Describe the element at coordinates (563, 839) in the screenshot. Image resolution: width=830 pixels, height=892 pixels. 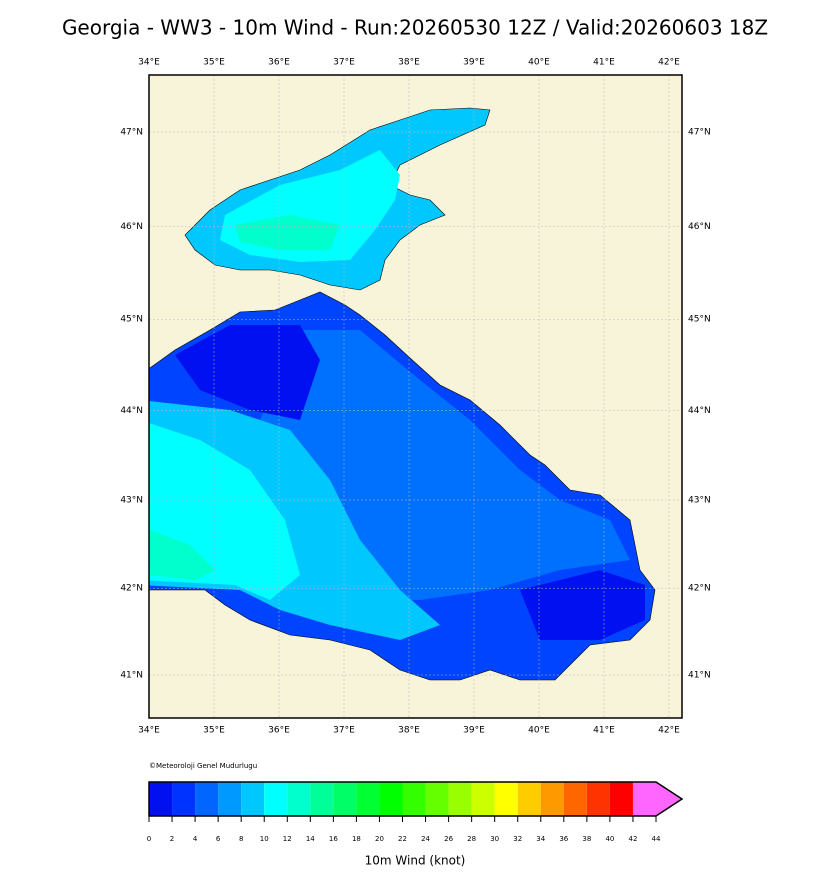
I see `colorbar-tick-label: 36` at that location.